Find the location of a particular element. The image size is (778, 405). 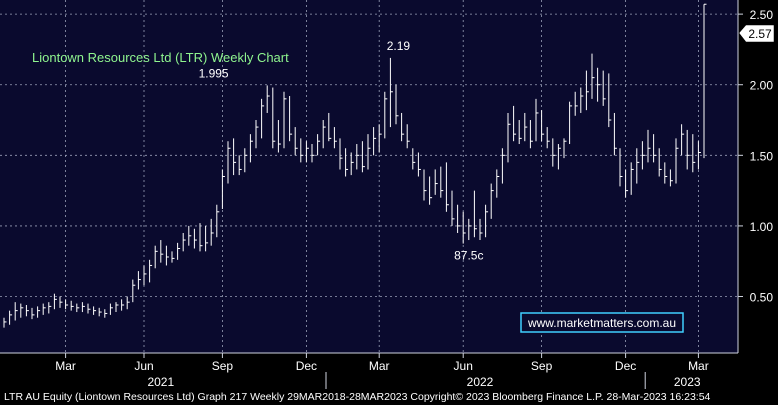

x-tick-label: Jun is located at coordinates (143, 366).